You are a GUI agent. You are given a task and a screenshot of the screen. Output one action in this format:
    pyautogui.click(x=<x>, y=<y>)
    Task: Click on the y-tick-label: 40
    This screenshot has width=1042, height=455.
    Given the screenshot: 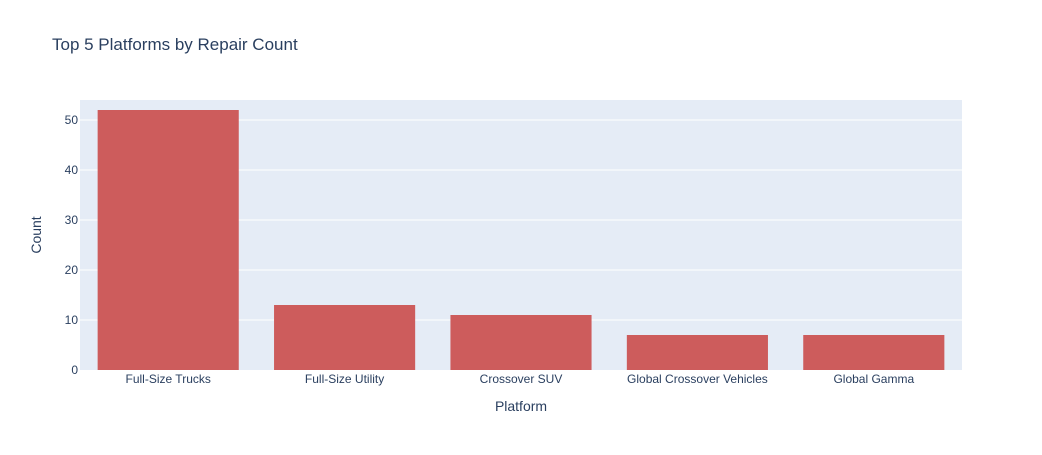 What is the action you would take?
    pyautogui.click(x=72, y=170)
    